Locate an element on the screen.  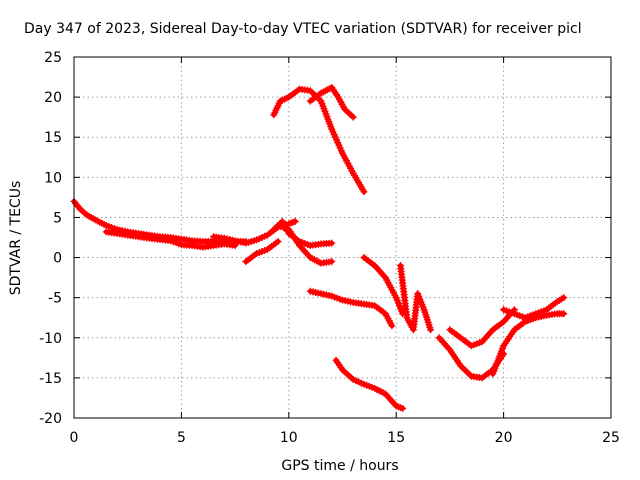
x-tick-label: 20 is located at coordinates (504, 438).